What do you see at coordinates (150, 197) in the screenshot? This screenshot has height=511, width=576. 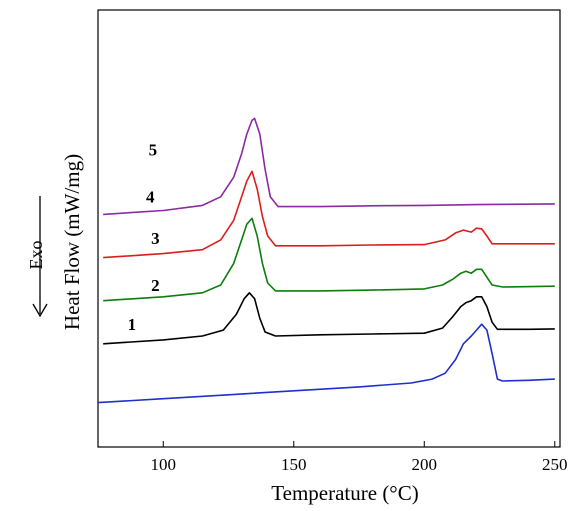 I see `series-label-4: 4` at bounding box center [150, 197].